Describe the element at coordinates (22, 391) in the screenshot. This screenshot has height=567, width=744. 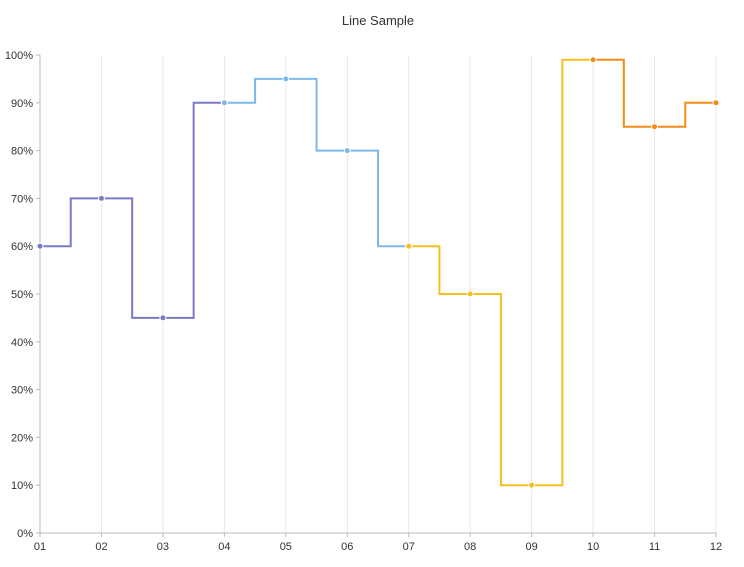
I see `y-tick-label: 30%` at that location.